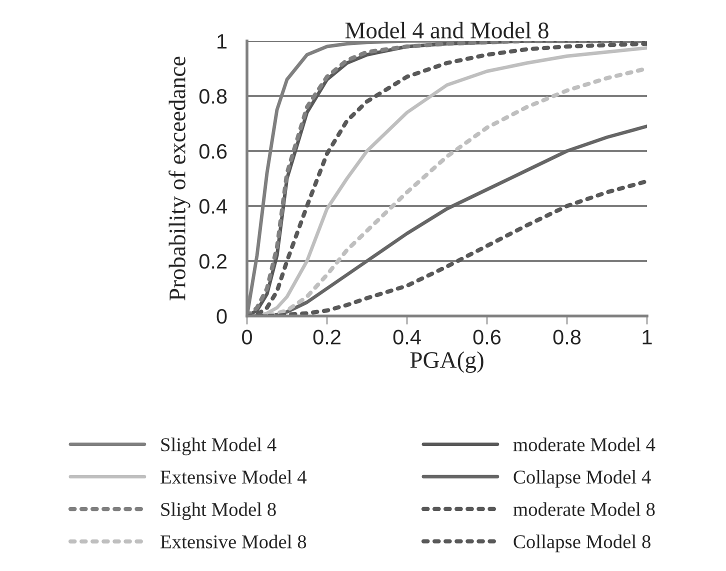 This screenshot has width=726, height=571. What do you see at coordinates (213, 96) in the screenshot?
I see `y-tick-label: 0.8` at bounding box center [213, 96].